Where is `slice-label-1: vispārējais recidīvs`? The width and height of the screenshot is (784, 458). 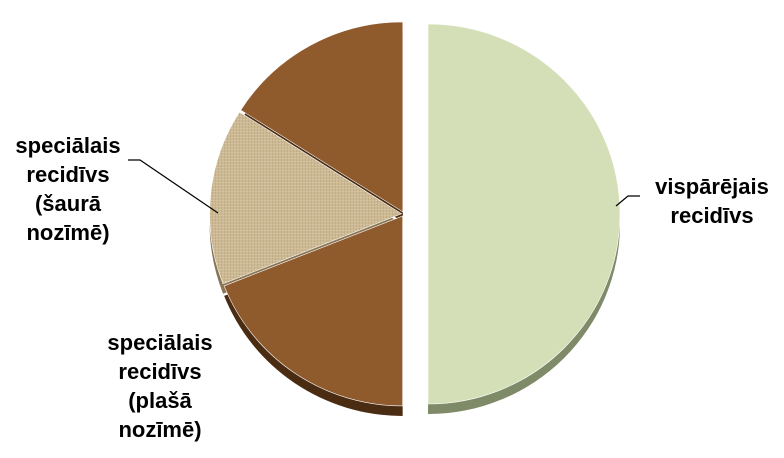
slice-label-1: vispārējais recidīvs is located at coordinates (712, 201).